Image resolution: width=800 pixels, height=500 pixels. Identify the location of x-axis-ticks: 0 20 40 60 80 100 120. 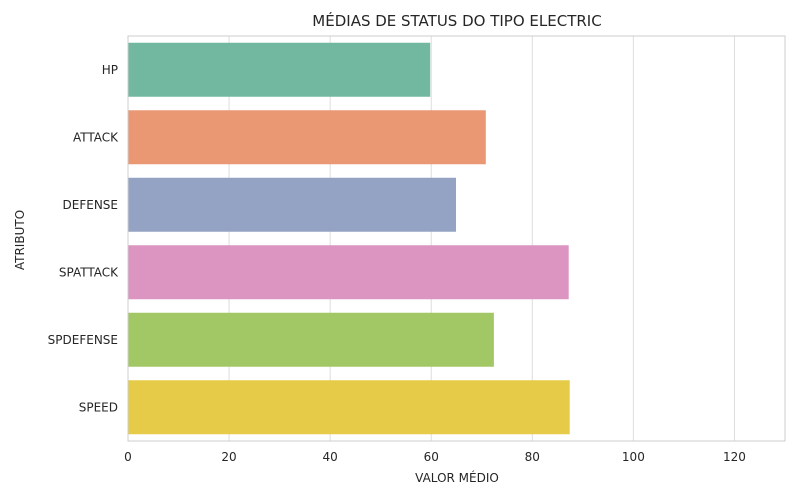
(435, 457).